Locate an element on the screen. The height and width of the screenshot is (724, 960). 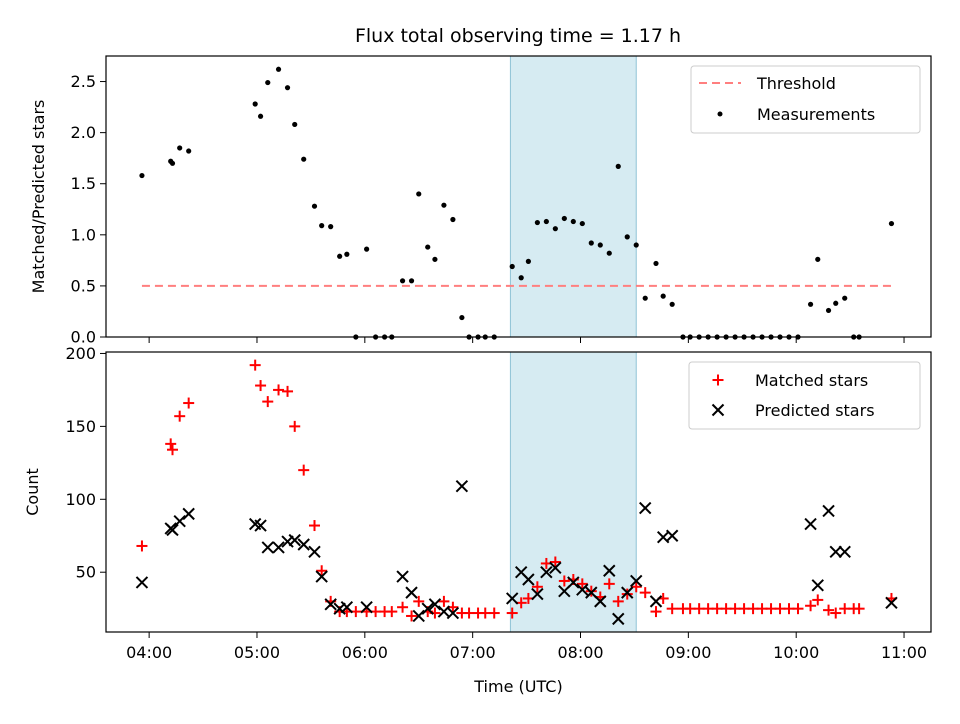
x-tick-label: 06:00 is located at coordinates (365, 652).